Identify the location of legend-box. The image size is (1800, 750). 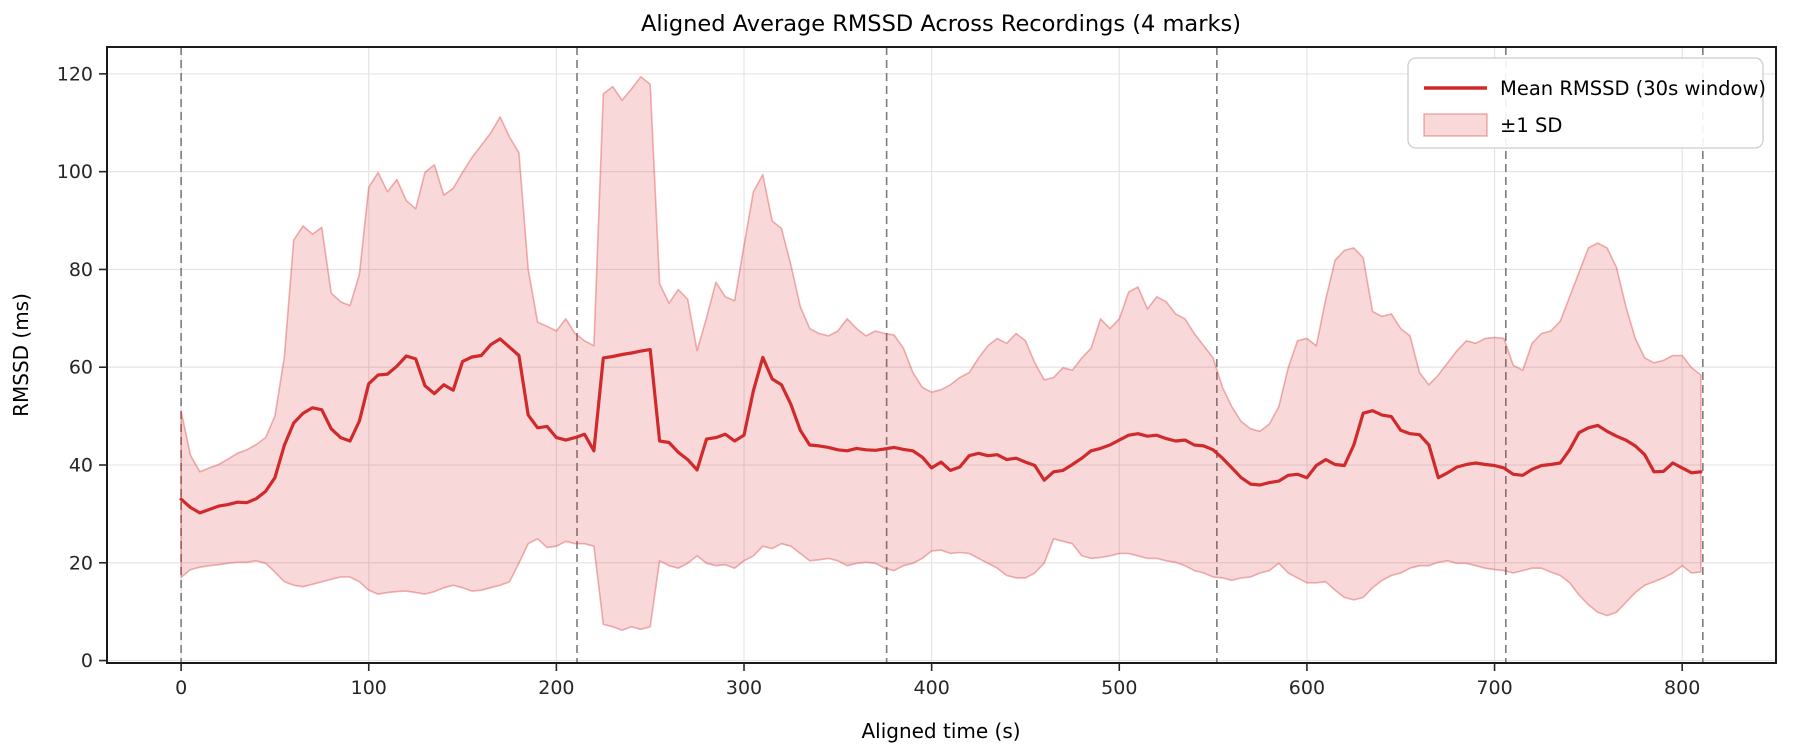
(1585, 103).